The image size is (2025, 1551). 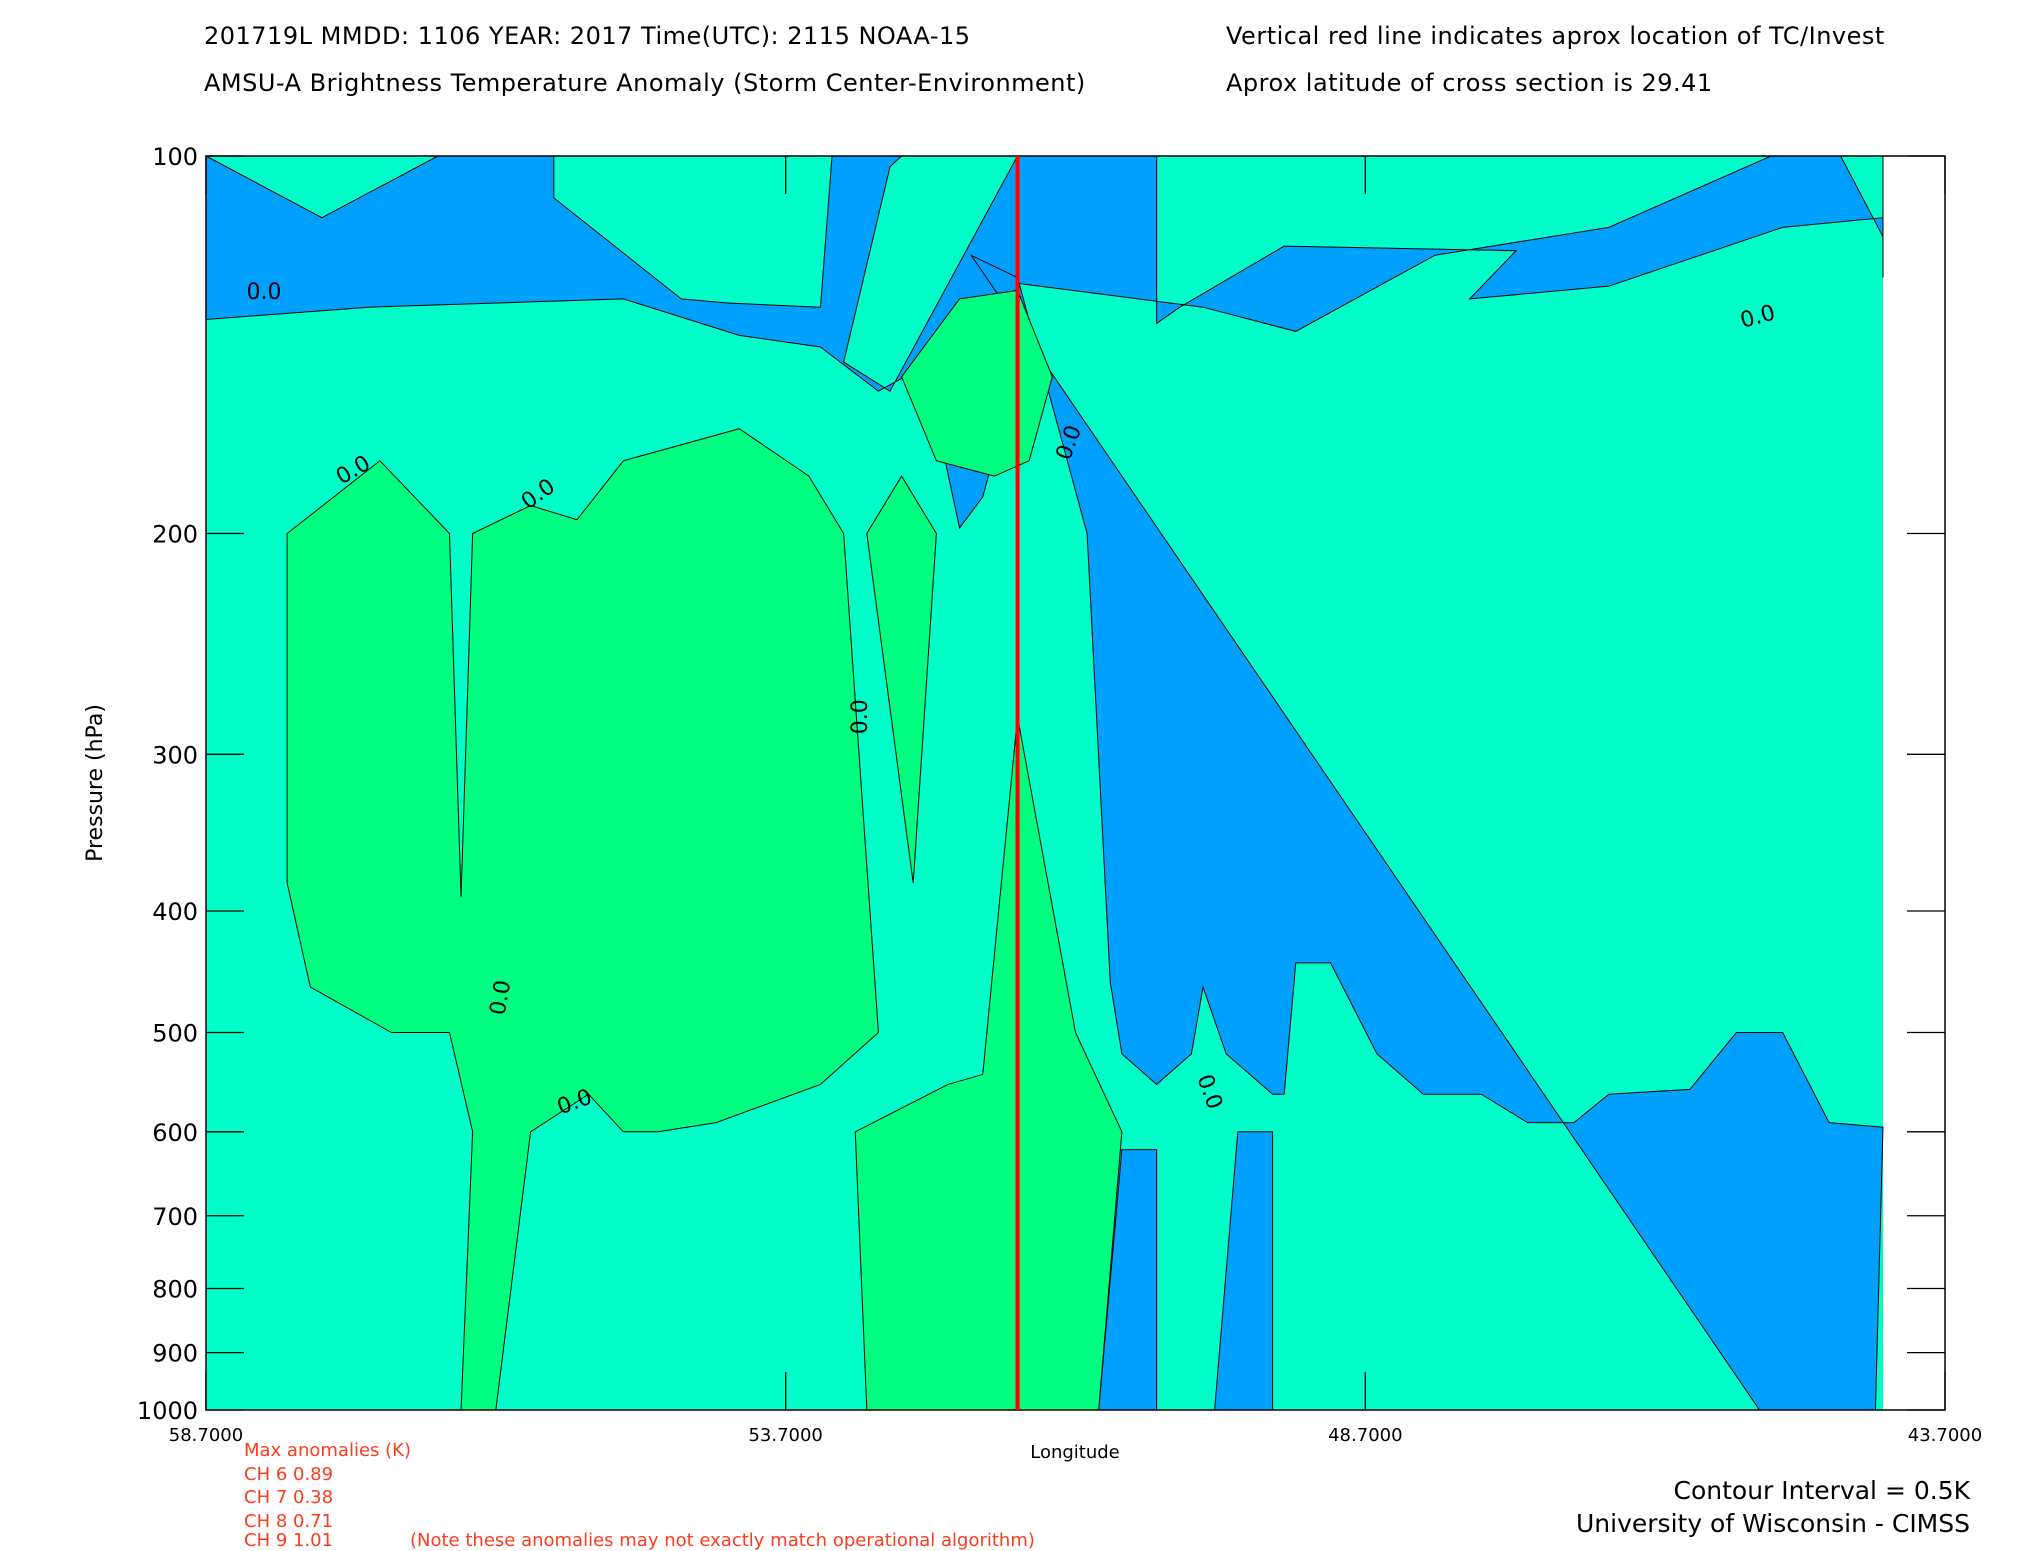 I want to click on y-tick-label: 900, so click(x=175, y=1354).